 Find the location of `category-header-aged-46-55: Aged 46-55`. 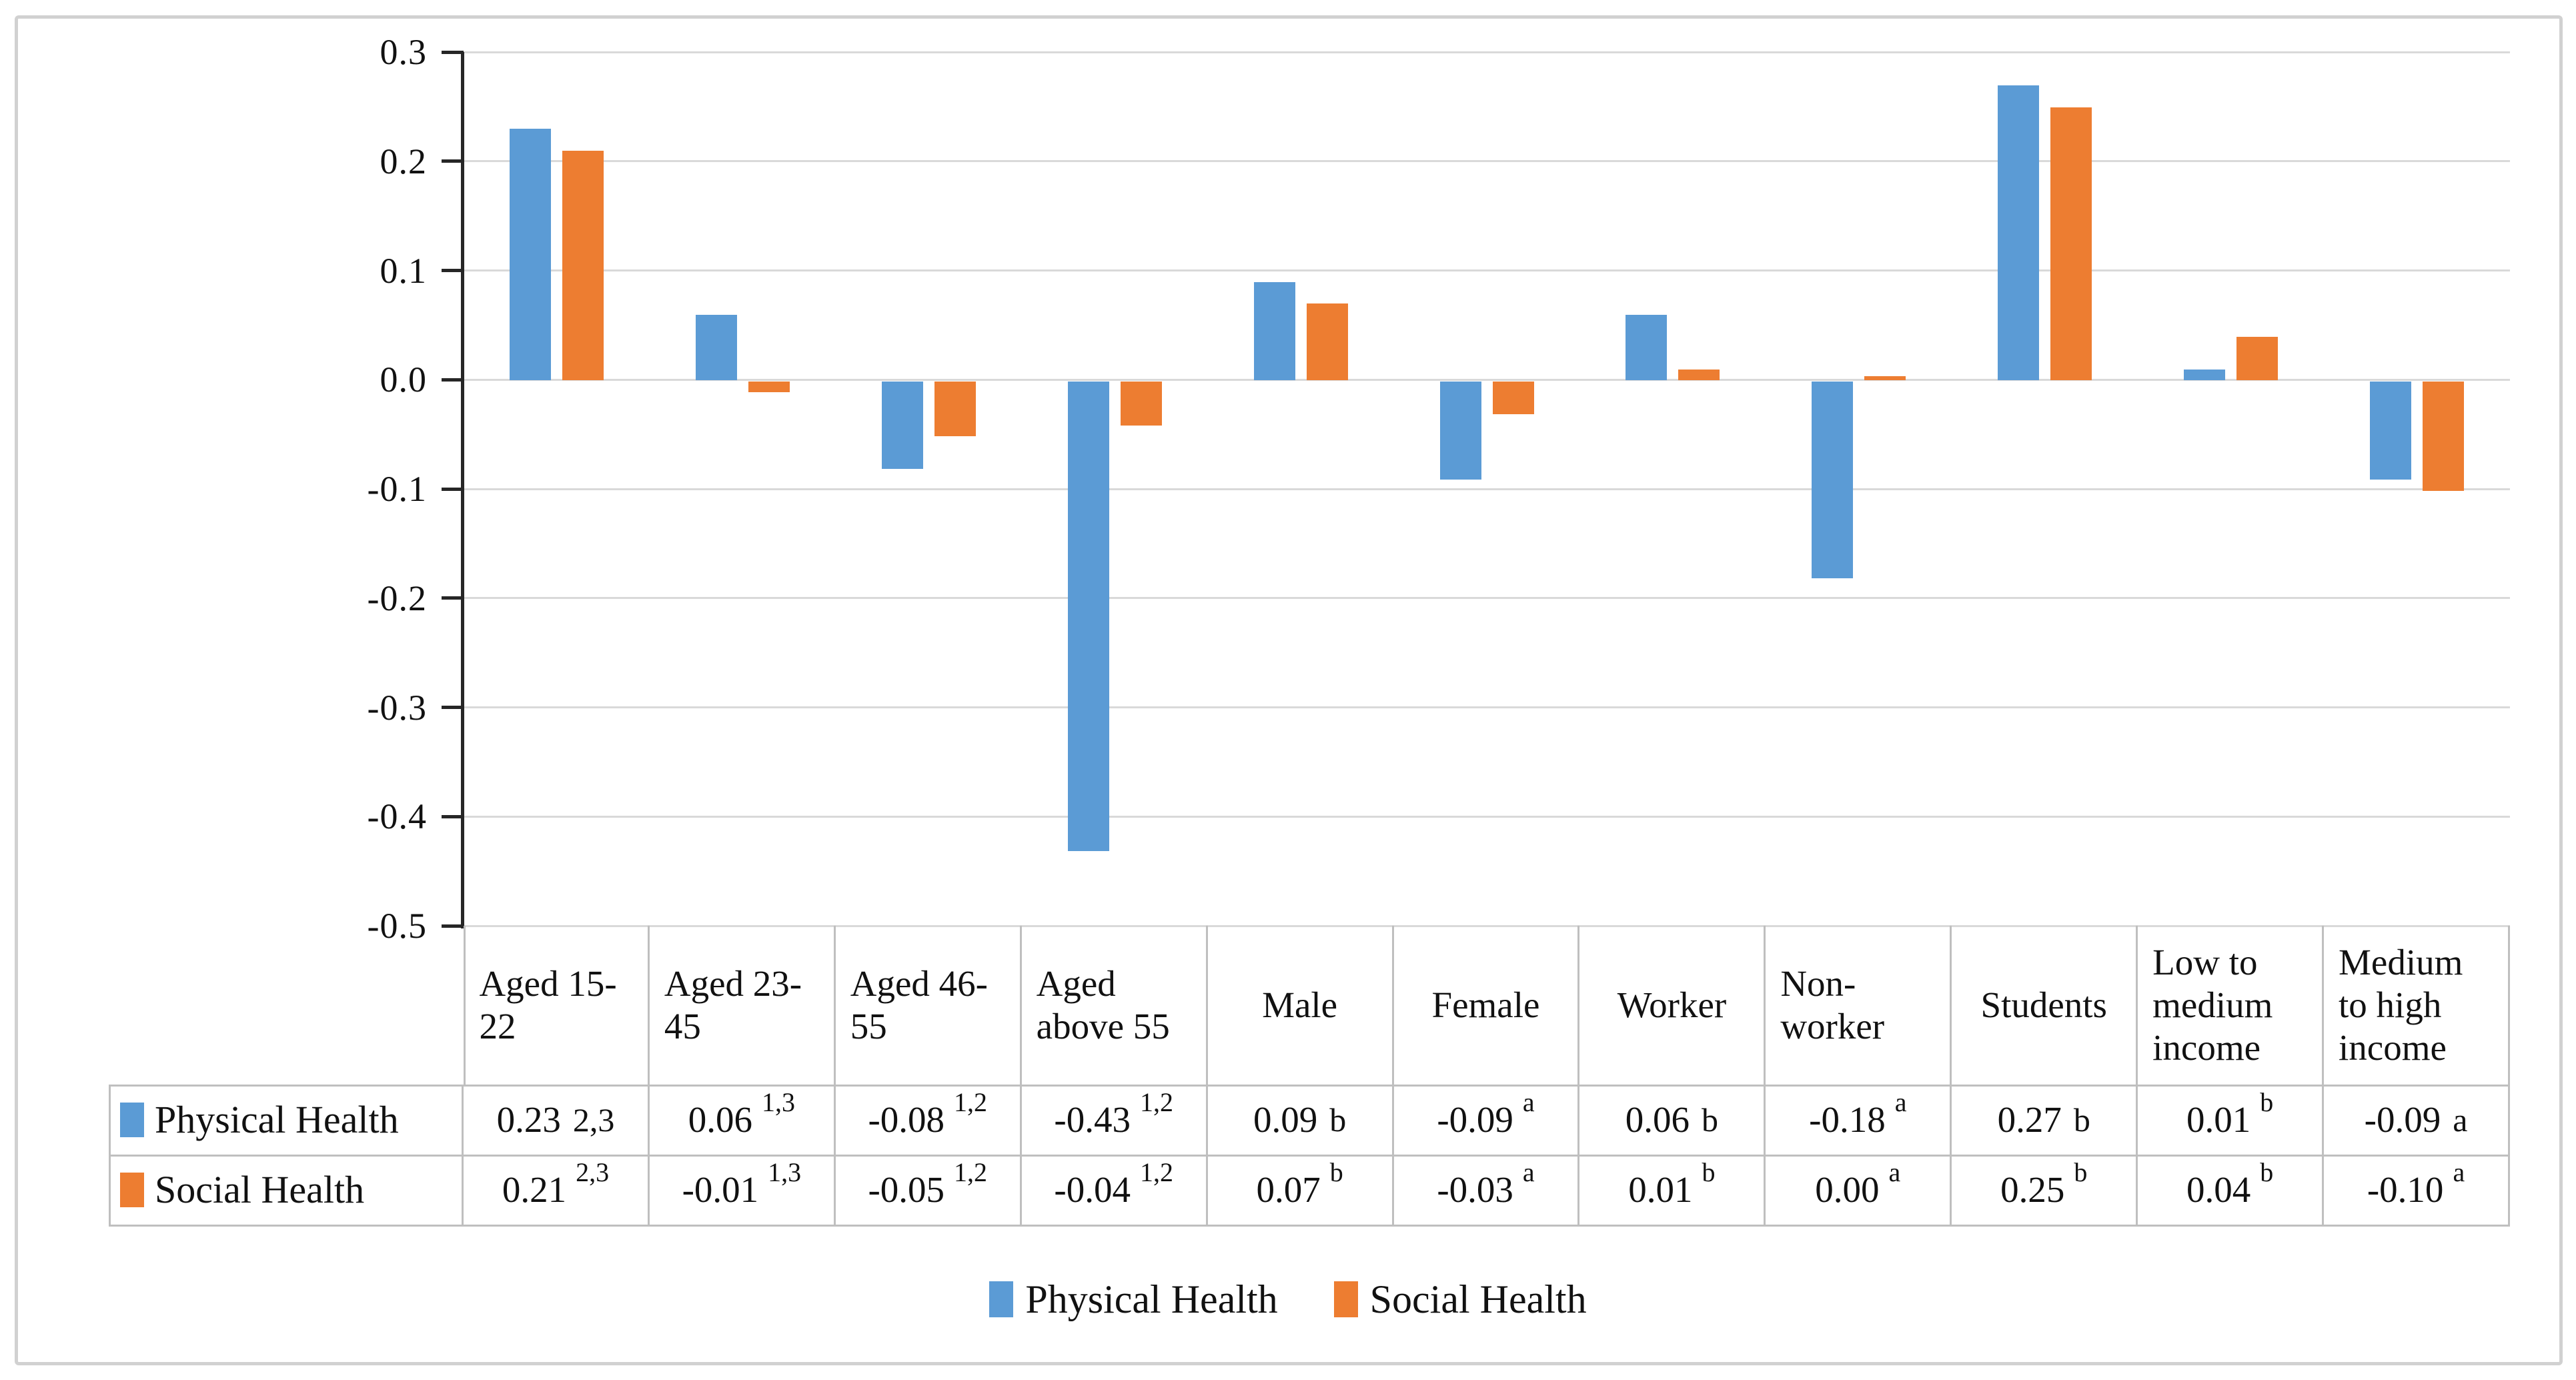

category-header-aged-46-55: Aged 46-55 is located at coordinates (929, 1006).